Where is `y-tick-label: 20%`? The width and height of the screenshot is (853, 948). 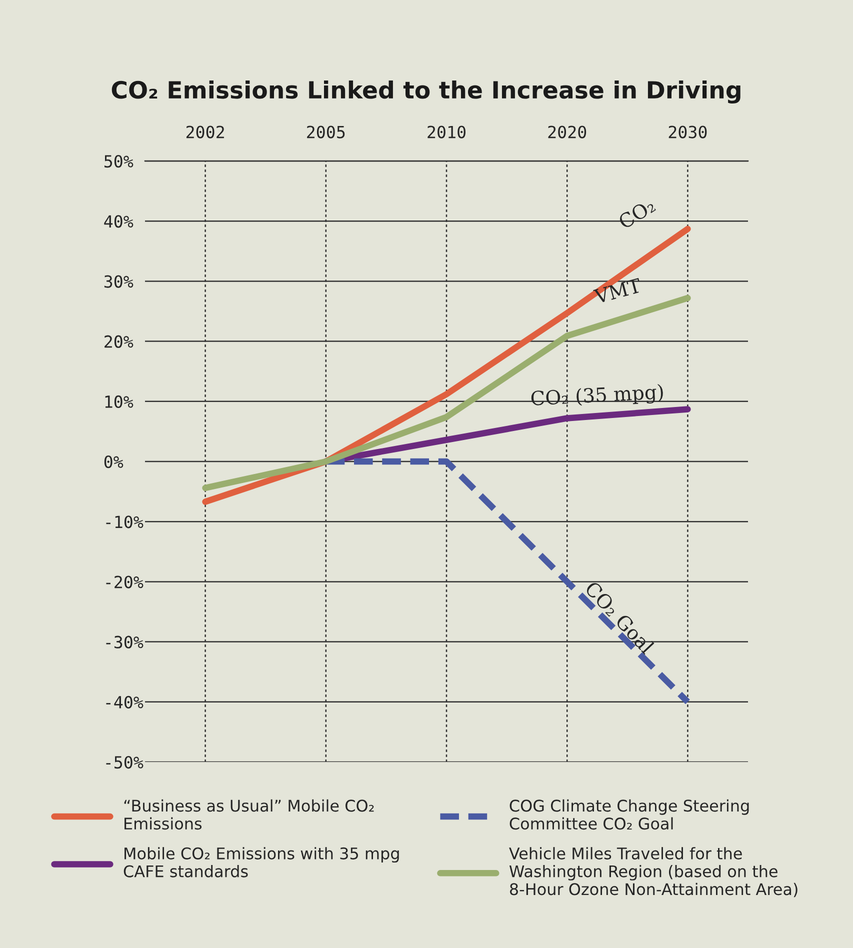 y-tick-label: 20% is located at coordinates (119, 341).